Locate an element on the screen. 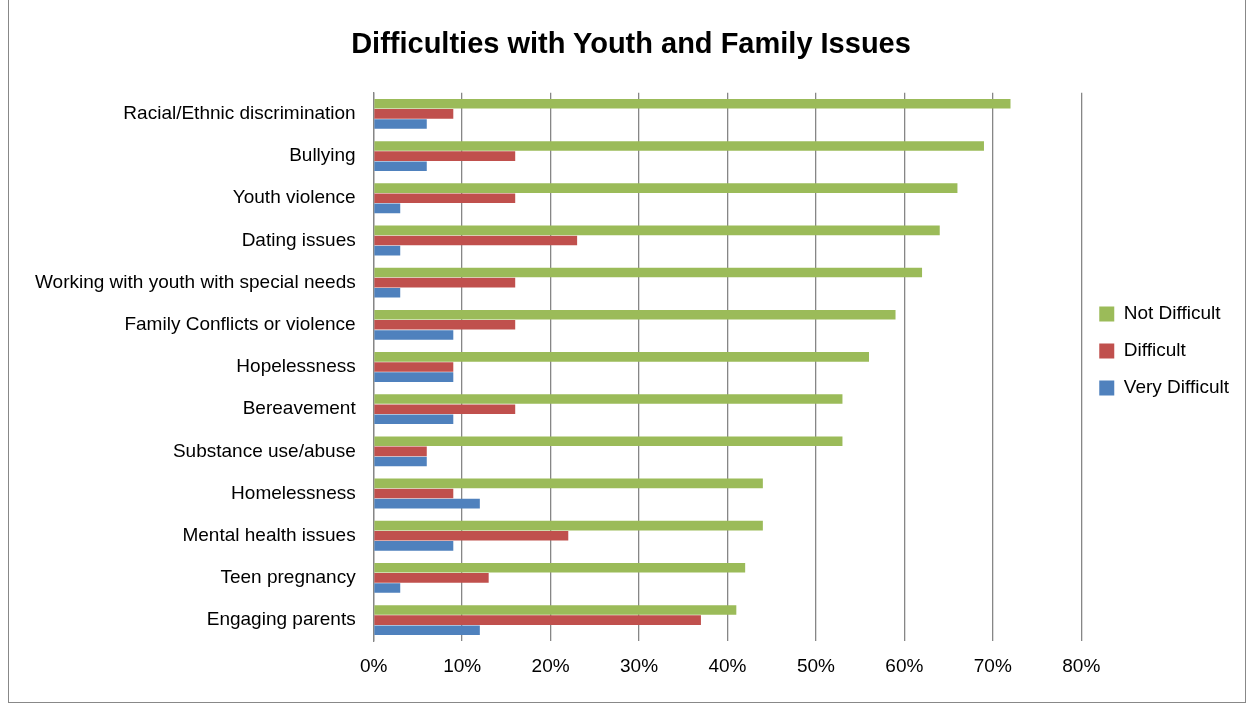  y-tick-label: Bullying is located at coordinates (322, 155).